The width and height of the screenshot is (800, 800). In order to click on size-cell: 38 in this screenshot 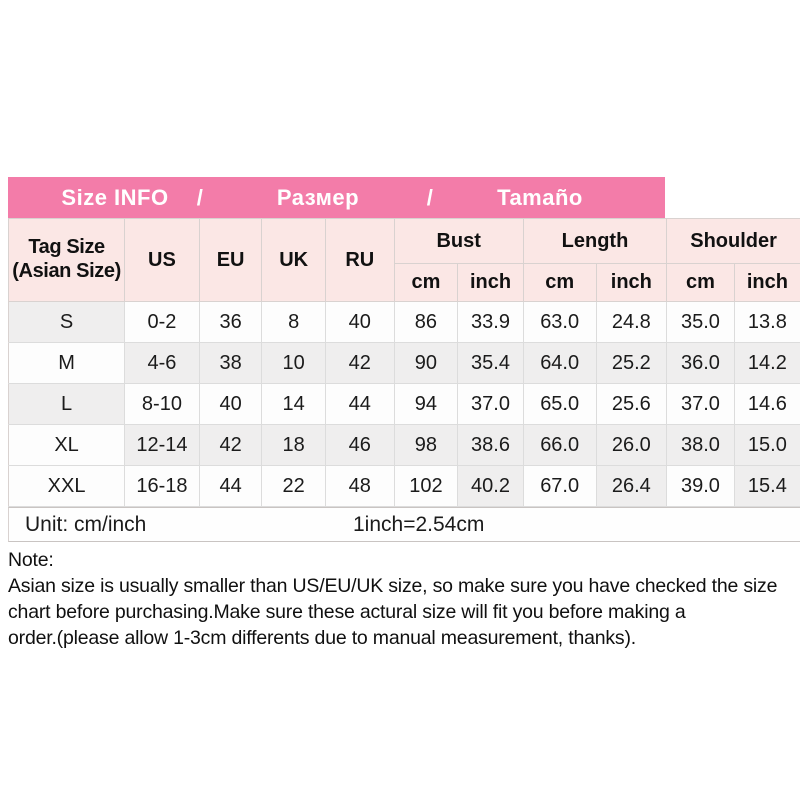, I will do `click(230, 363)`.